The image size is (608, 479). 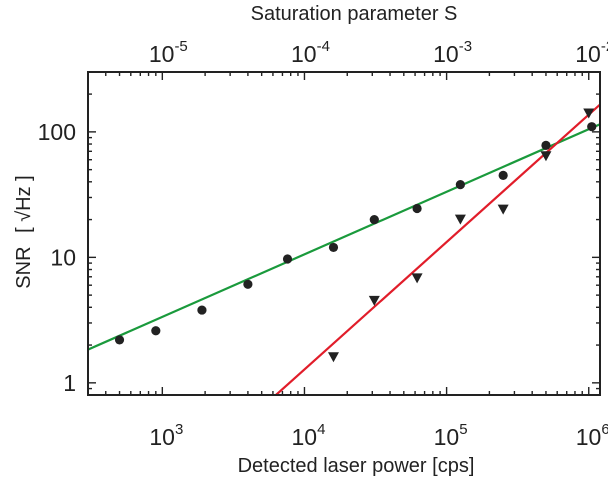 I want to click on x-tick-label-exp: 5, so click(x=463, y=429).